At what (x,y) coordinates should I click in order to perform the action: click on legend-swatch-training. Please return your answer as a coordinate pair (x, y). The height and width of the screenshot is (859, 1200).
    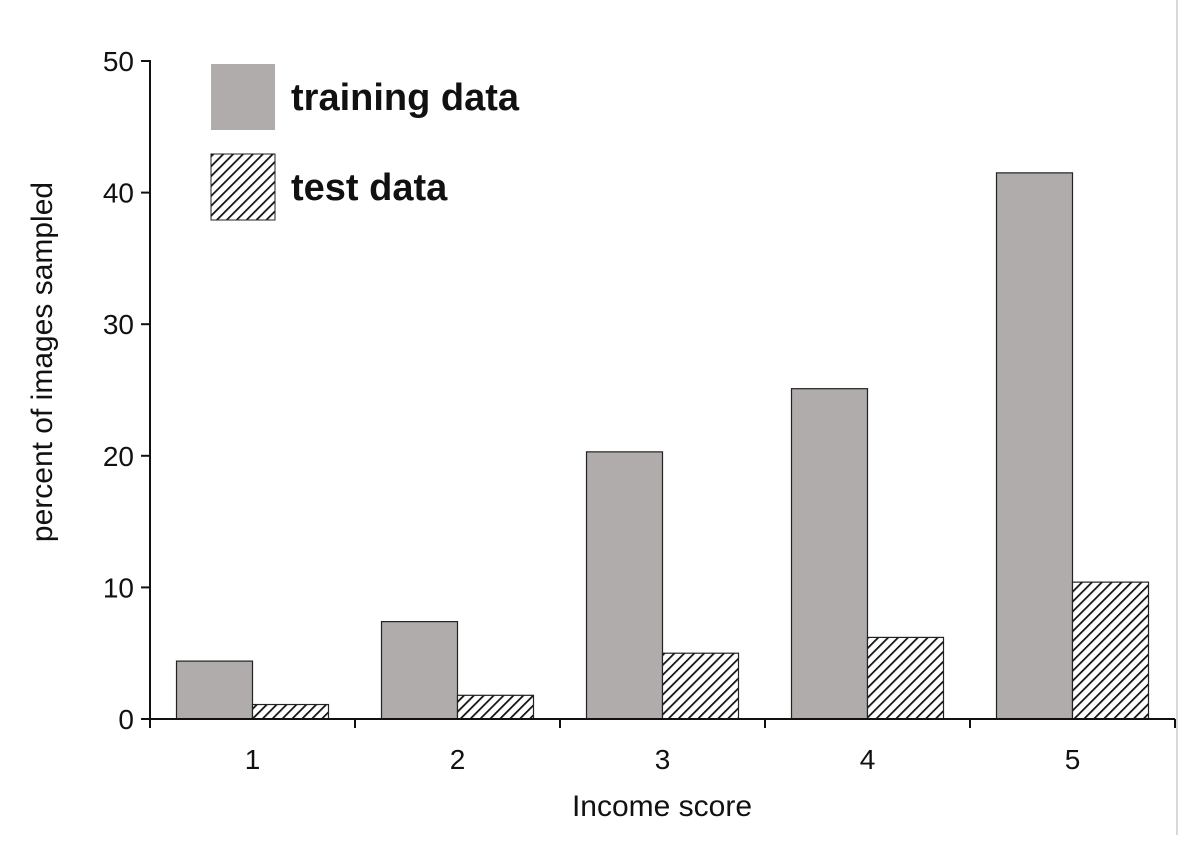
    Looking at the image, I should click on (243, 97).